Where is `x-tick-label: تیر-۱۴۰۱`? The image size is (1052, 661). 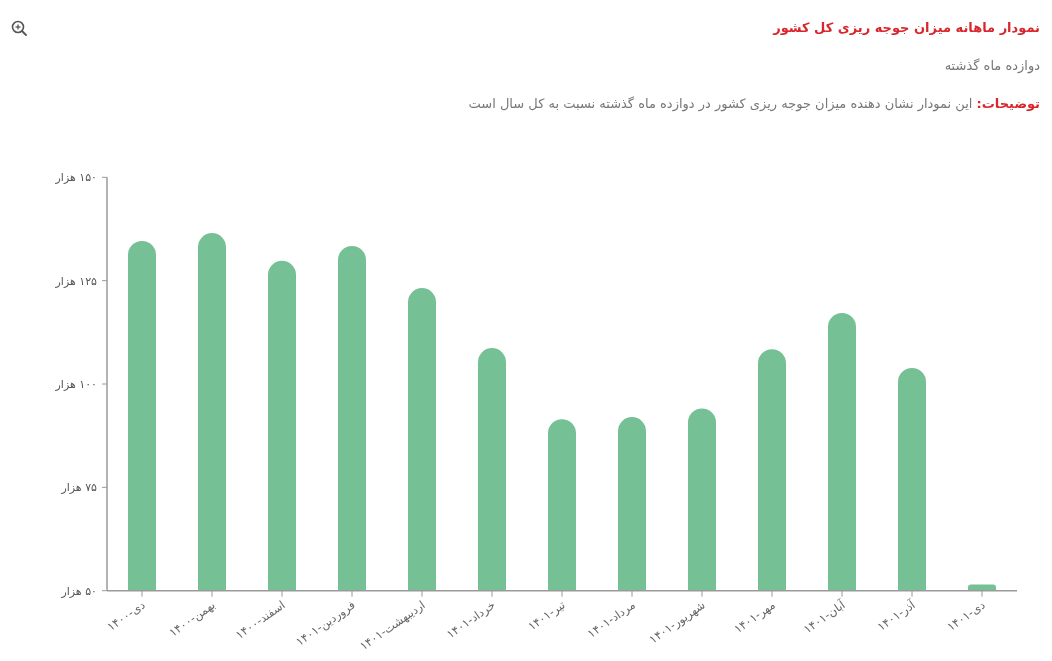
x-tick-label: تیر-۱۴۰۱ is located at coordinates (547, 615).